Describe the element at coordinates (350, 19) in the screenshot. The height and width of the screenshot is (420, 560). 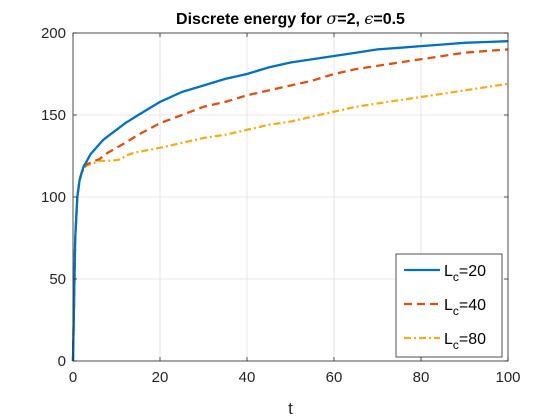
I see `title-middle: =2,` at that location.